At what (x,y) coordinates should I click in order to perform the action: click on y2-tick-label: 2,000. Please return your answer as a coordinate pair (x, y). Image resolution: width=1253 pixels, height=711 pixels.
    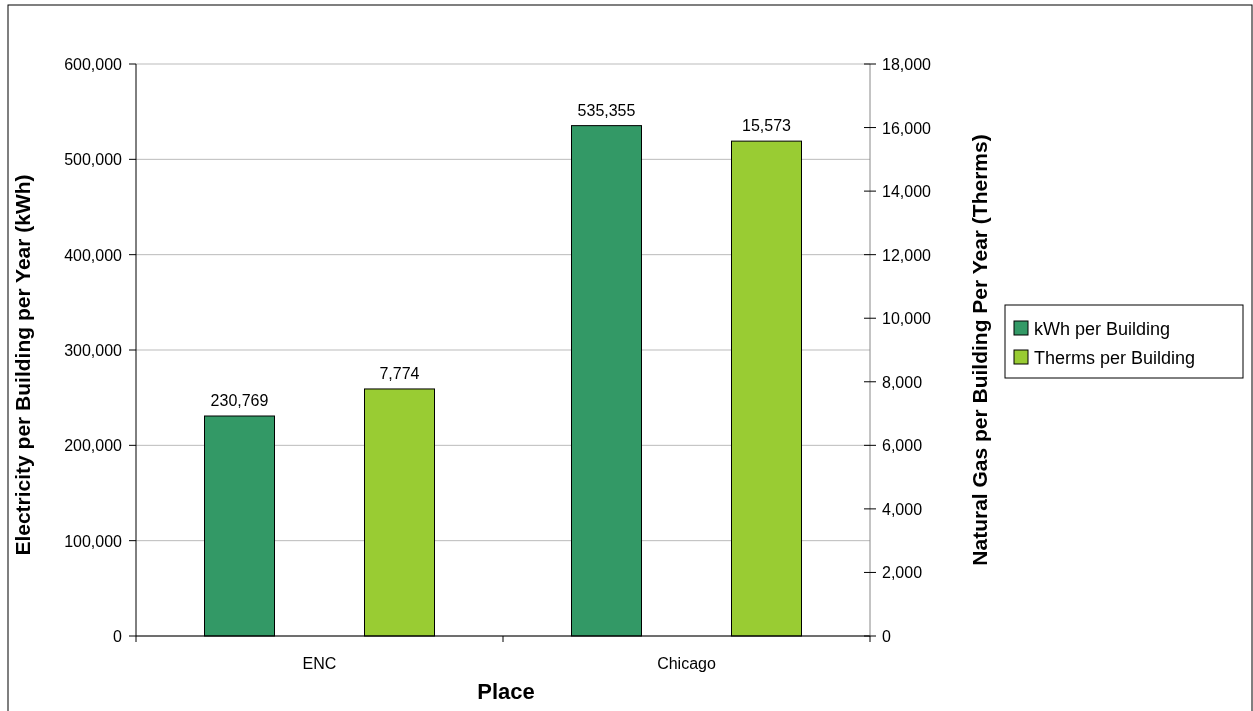
    Looking at the image, I should click on (902, 573).